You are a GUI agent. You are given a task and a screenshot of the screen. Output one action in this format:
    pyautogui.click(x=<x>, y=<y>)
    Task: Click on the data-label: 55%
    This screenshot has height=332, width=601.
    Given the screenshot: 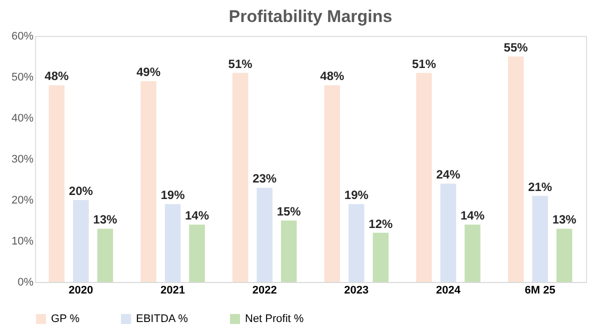 What is the action you would take?
    pyautogui.click(x=516, y=47)
    